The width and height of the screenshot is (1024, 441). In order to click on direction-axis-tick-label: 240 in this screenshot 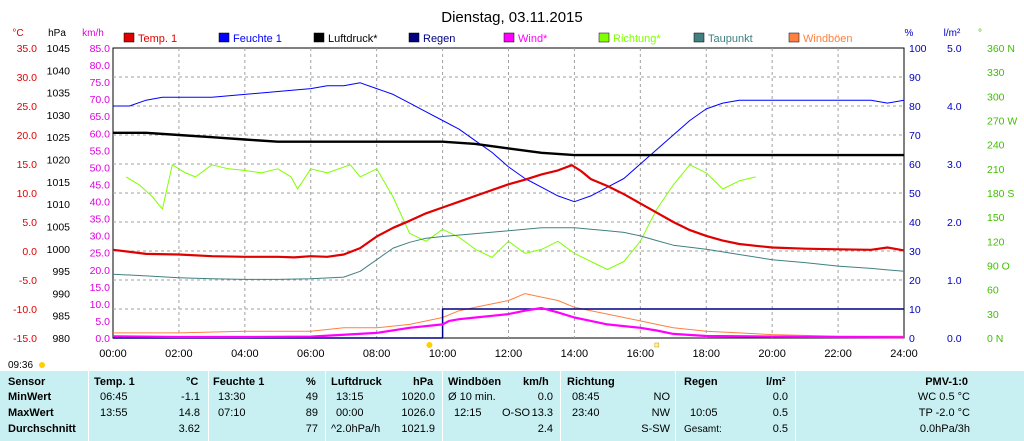, I will do `click(996, 146)`.